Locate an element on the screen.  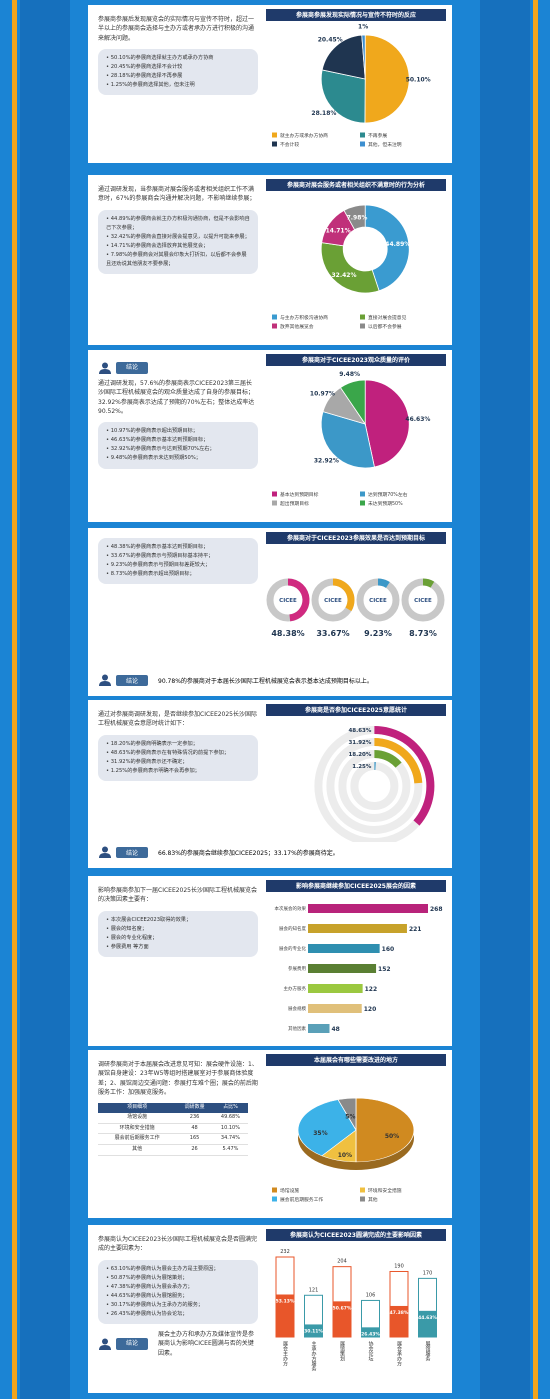
bullet: 31.92%的参展商表示还不确定； is located at coordinates (178, 762).